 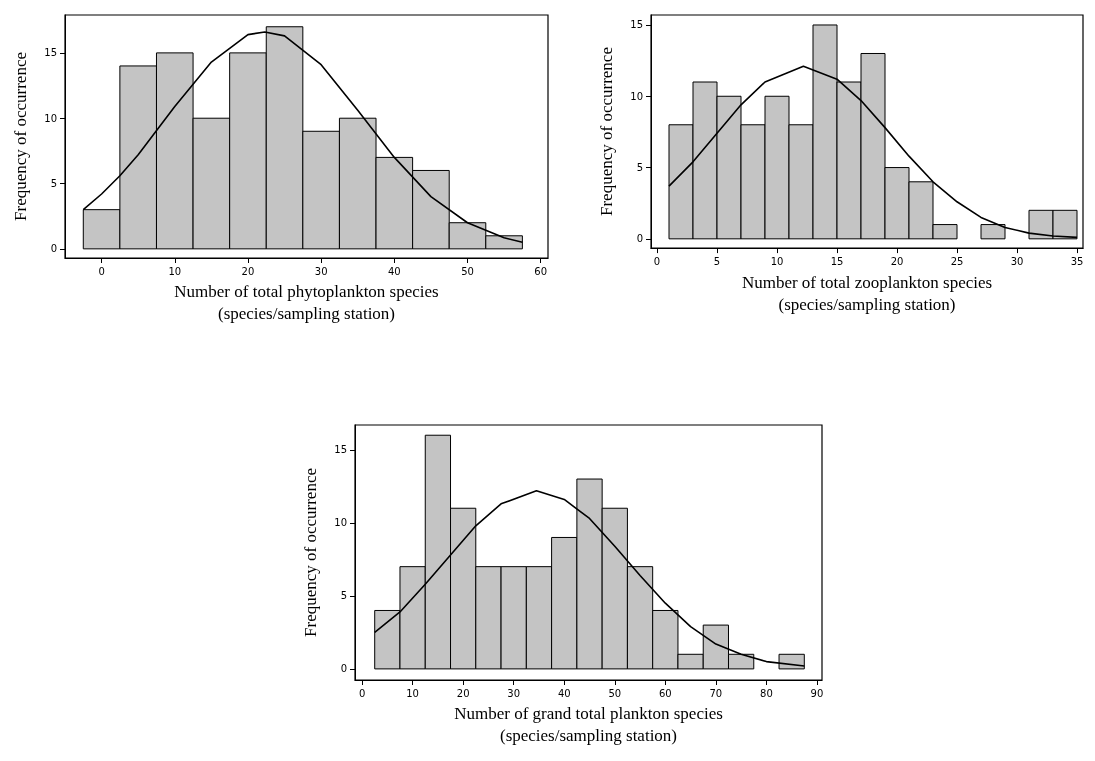 What do you see at coordinates (817, 693) in the screenshot?
I see `x-tick-label: 90` at bounding box center [817, 693].